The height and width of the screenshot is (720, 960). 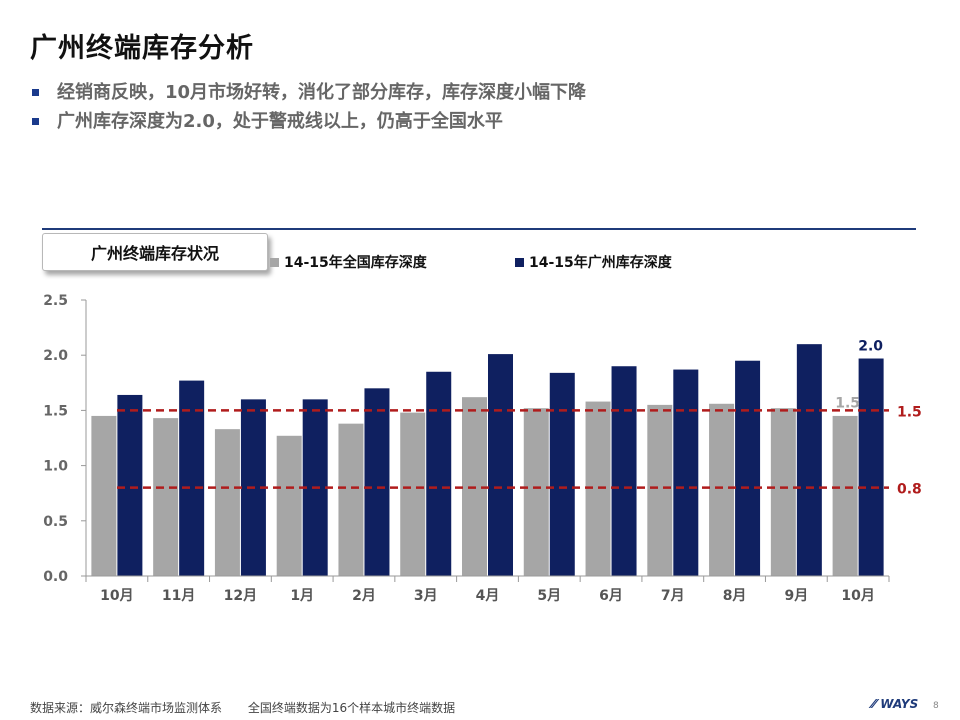 I want to click on reference-line-label: 0.8, so click(x=909, y=490).